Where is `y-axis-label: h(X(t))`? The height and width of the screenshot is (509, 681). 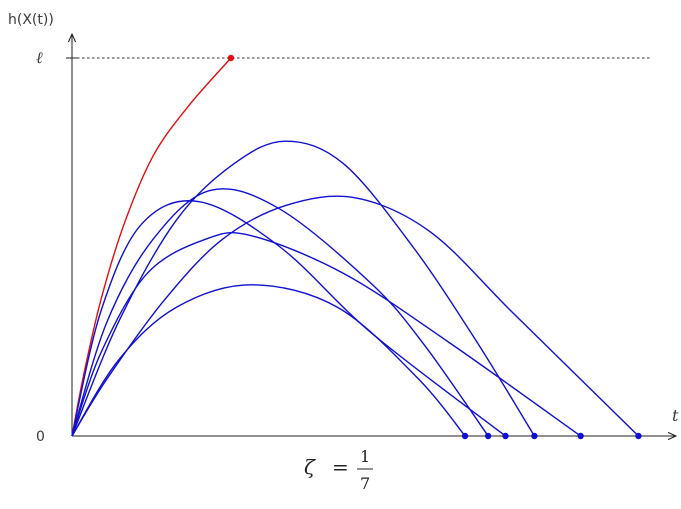
y-axis-label: h(X(t)) is located at coordinates (31, 20).